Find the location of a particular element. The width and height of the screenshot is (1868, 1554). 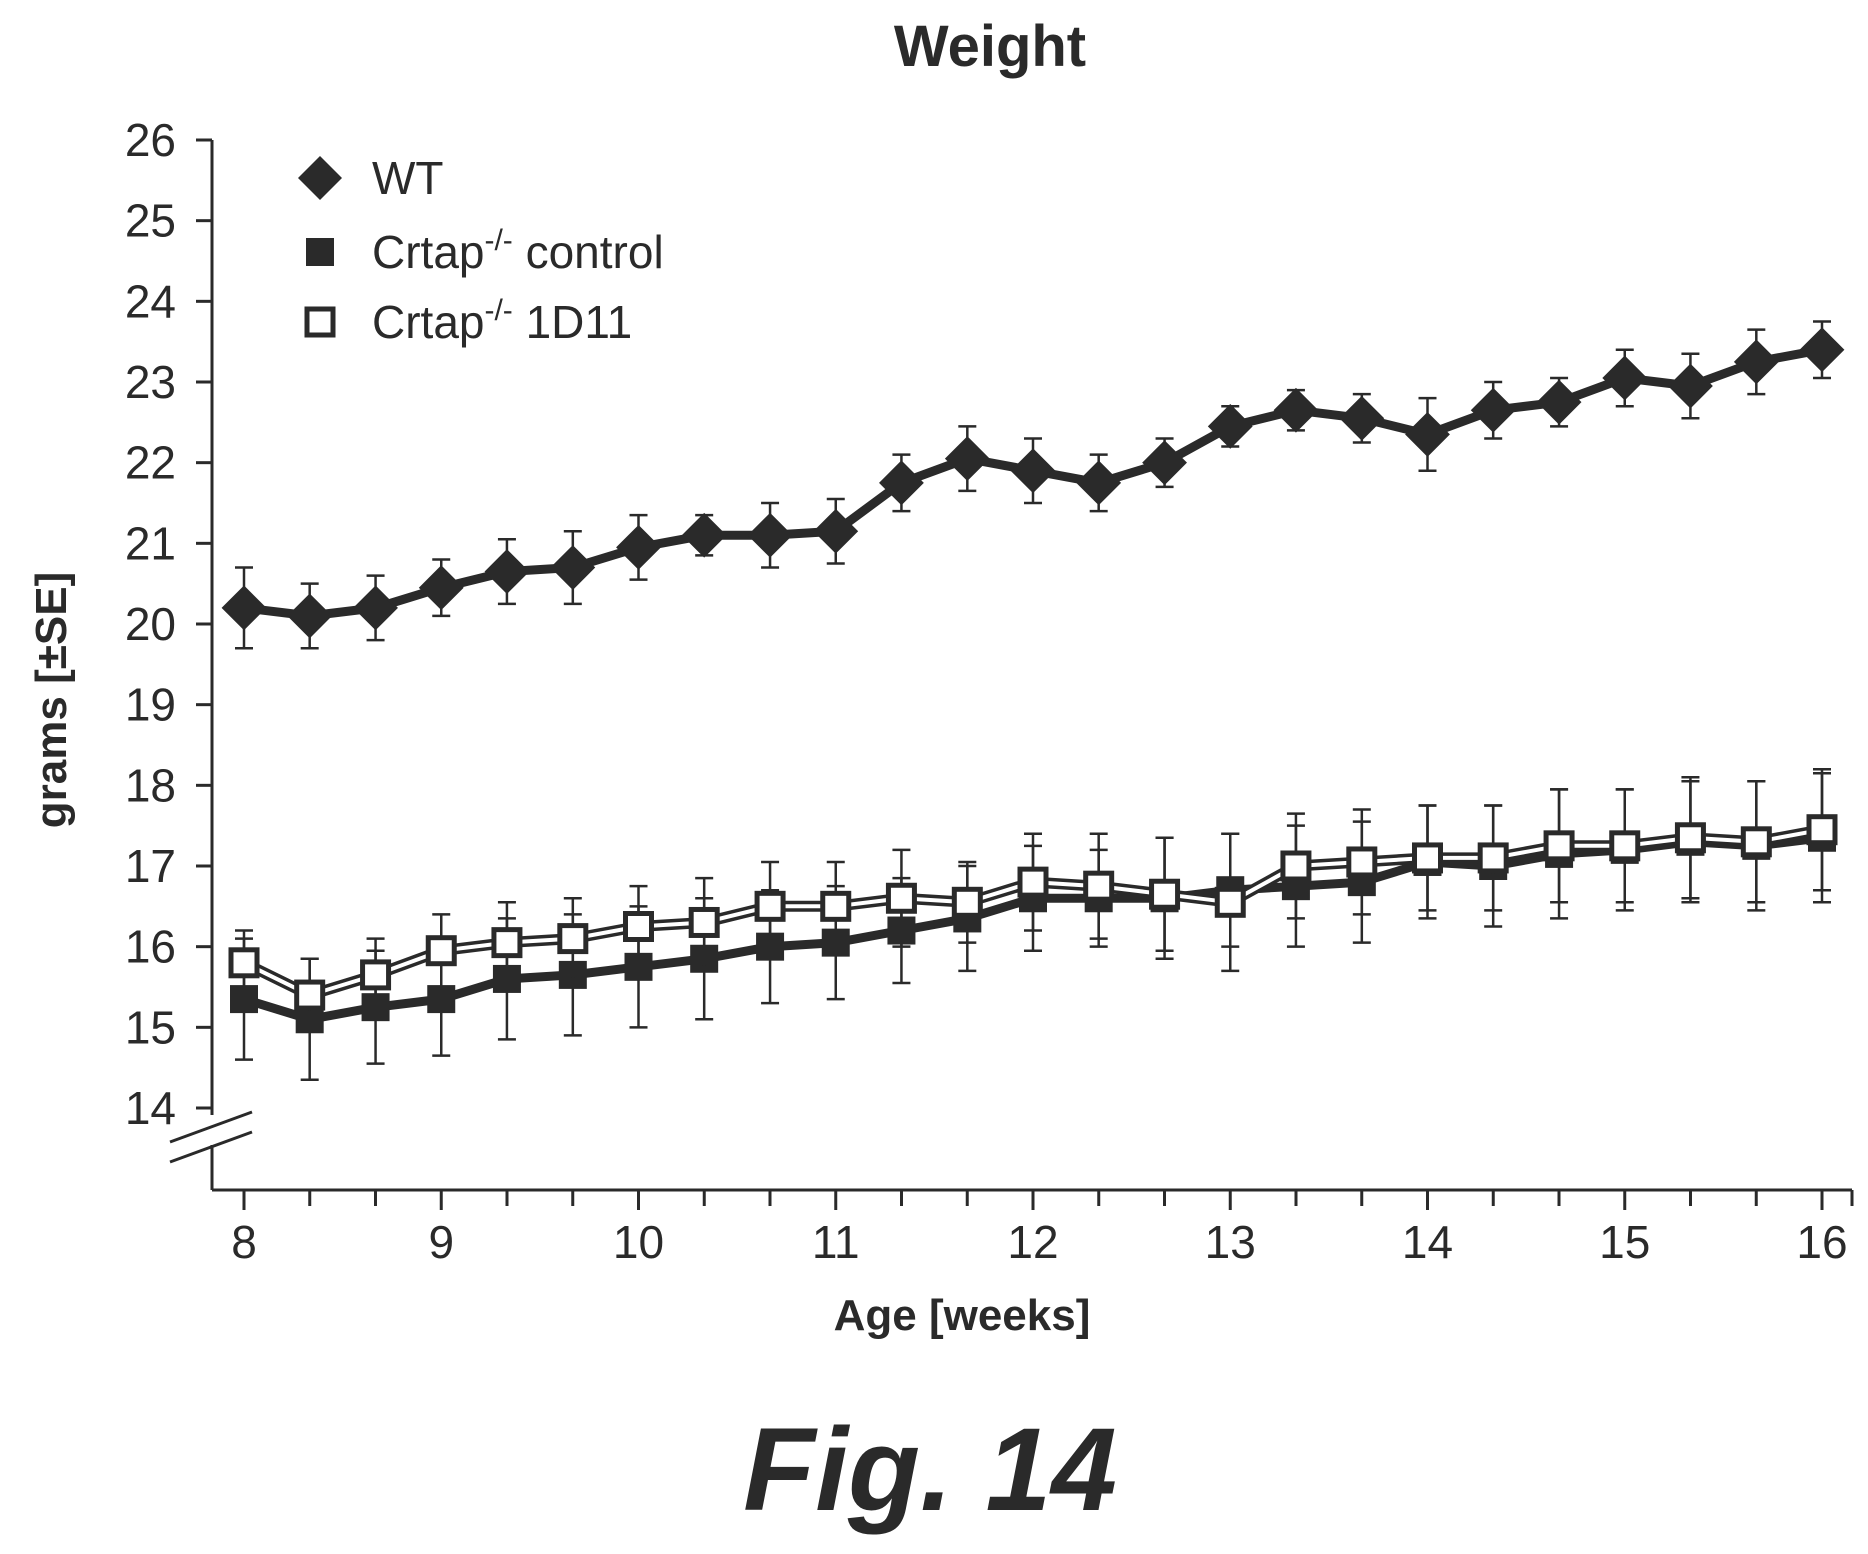

y-tick-label: 17 is located at coordinates (150, 866).